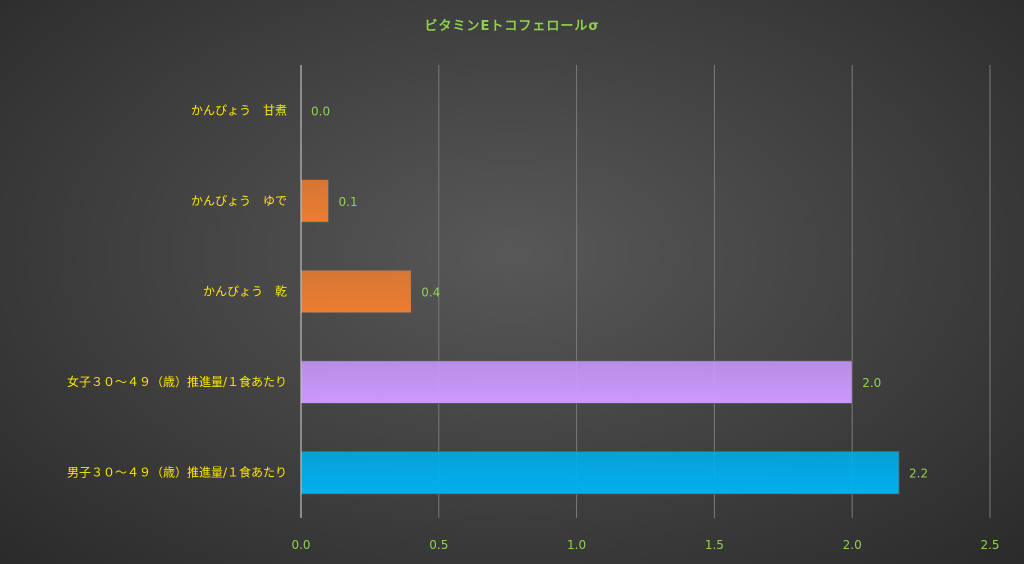 The width and height of the screenshot is (1024, 564). Describe the element at coordinates (871, 383) in the screenshot. I see `data-label: 2.0` at that location.